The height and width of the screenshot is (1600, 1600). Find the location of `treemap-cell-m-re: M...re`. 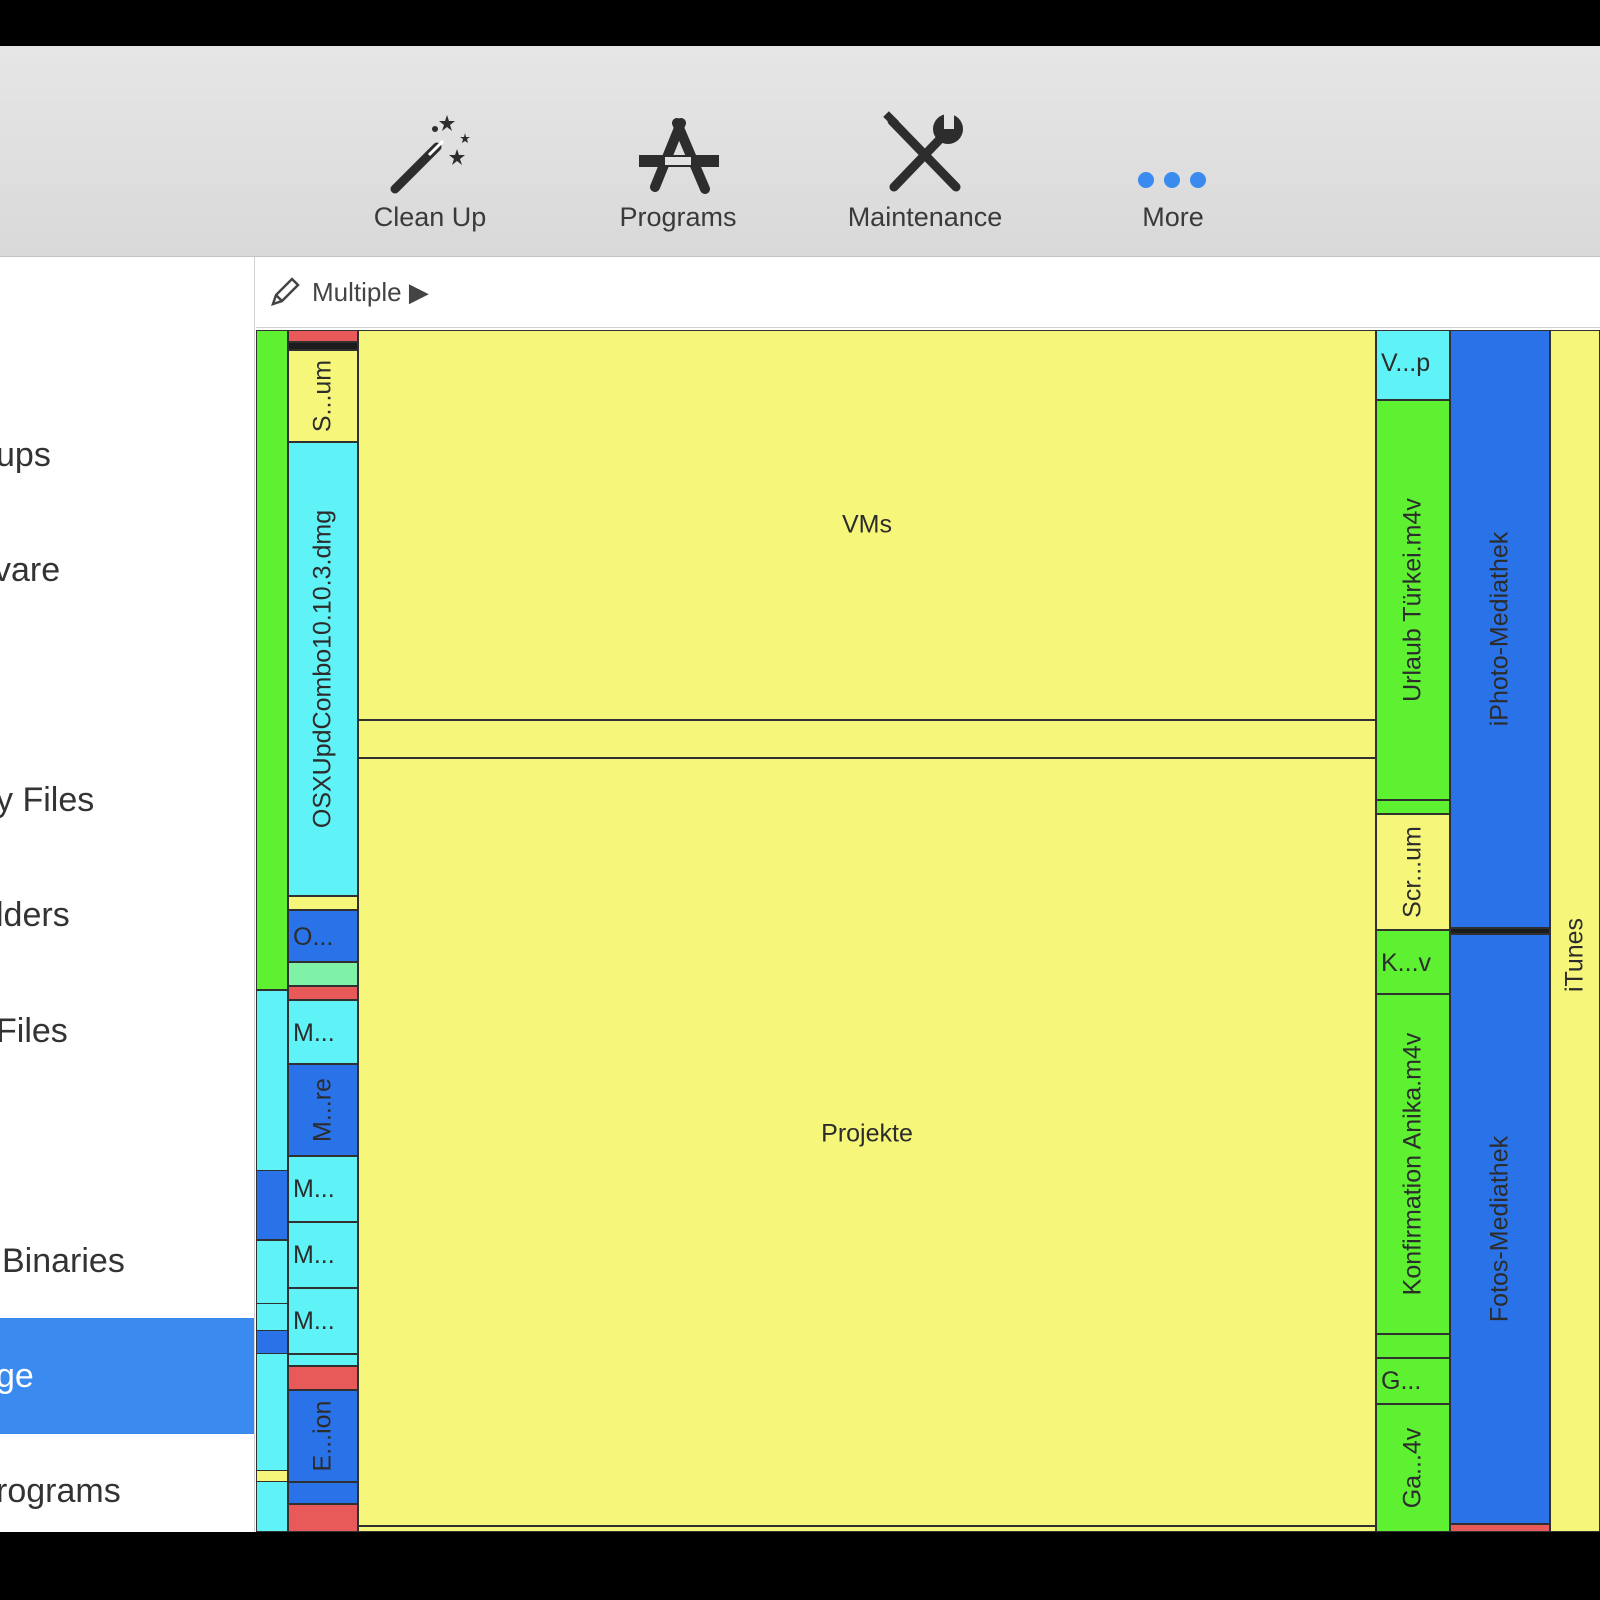

treemap-cell-m-re: M...re is located at coordinates (323, 1110).